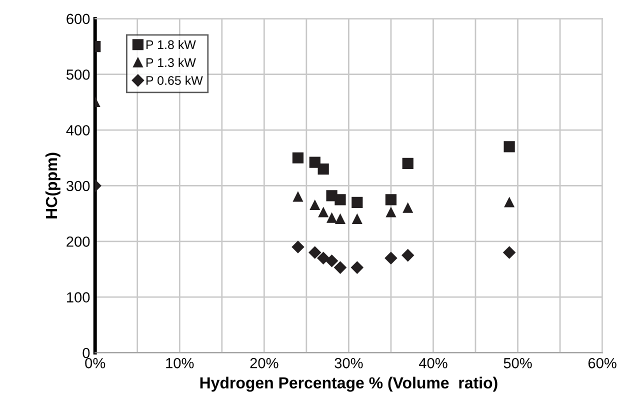 The width and height of the screenshot is (634, 415). I want to click on y-tick-label: 400, so click(78, 130).